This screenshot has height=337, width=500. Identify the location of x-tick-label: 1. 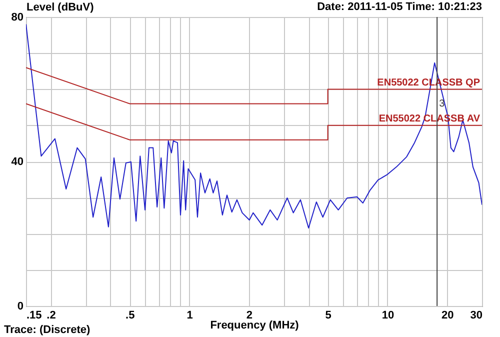
(189, 316).